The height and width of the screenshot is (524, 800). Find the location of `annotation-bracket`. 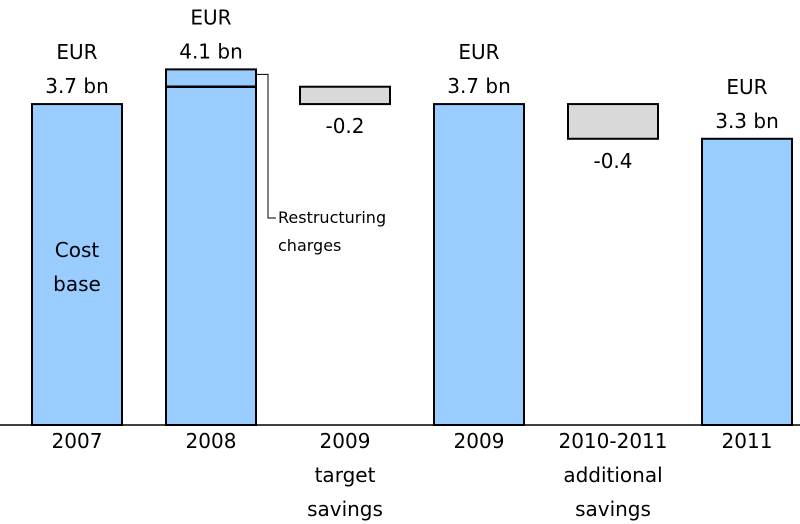

annotation-bracket is located at coordinates (266, 146).